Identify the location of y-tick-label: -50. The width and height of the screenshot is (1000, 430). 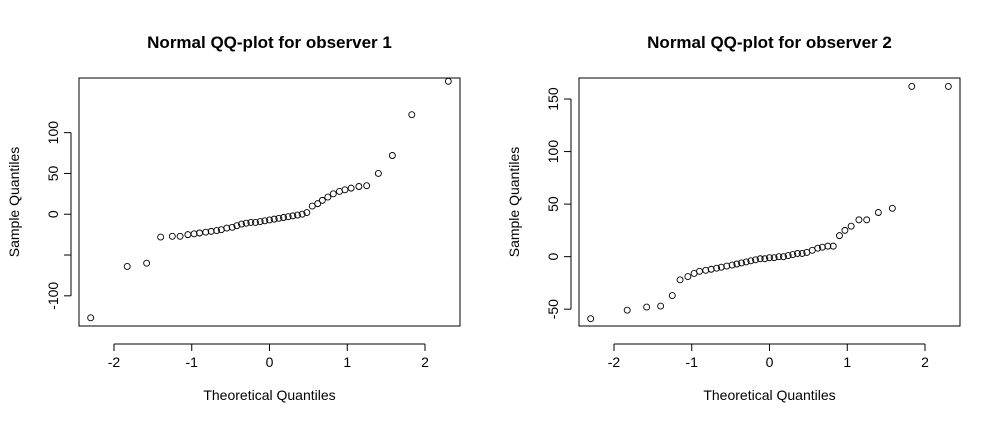
(553, 309).